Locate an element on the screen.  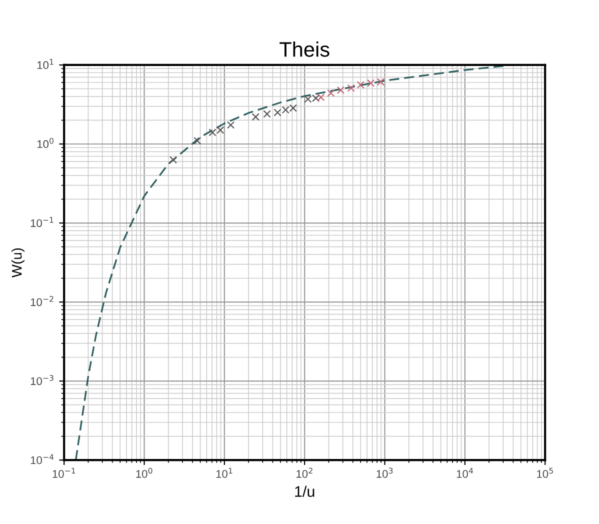
x-tick-label: 10$^{−1}$ is located at coordinates (64, 473).